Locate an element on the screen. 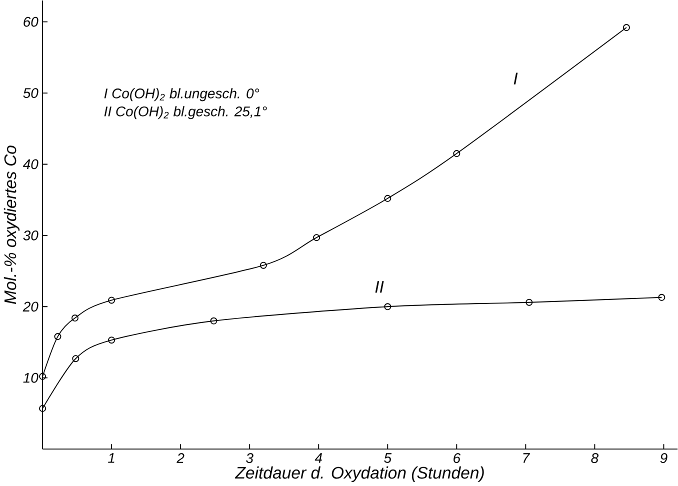  annotation: I Co(OH)$_{2}$ bl.ungesch. 0° is located at coordinates (182, 95).